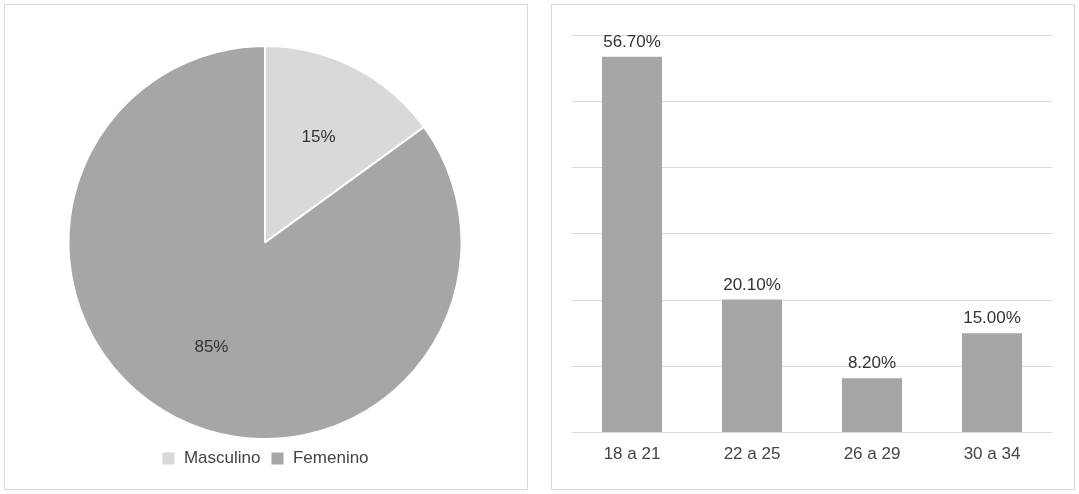  Describe the element at coordinates (318, 137) in the screenshot. I see `data-label: 15%` at that location.